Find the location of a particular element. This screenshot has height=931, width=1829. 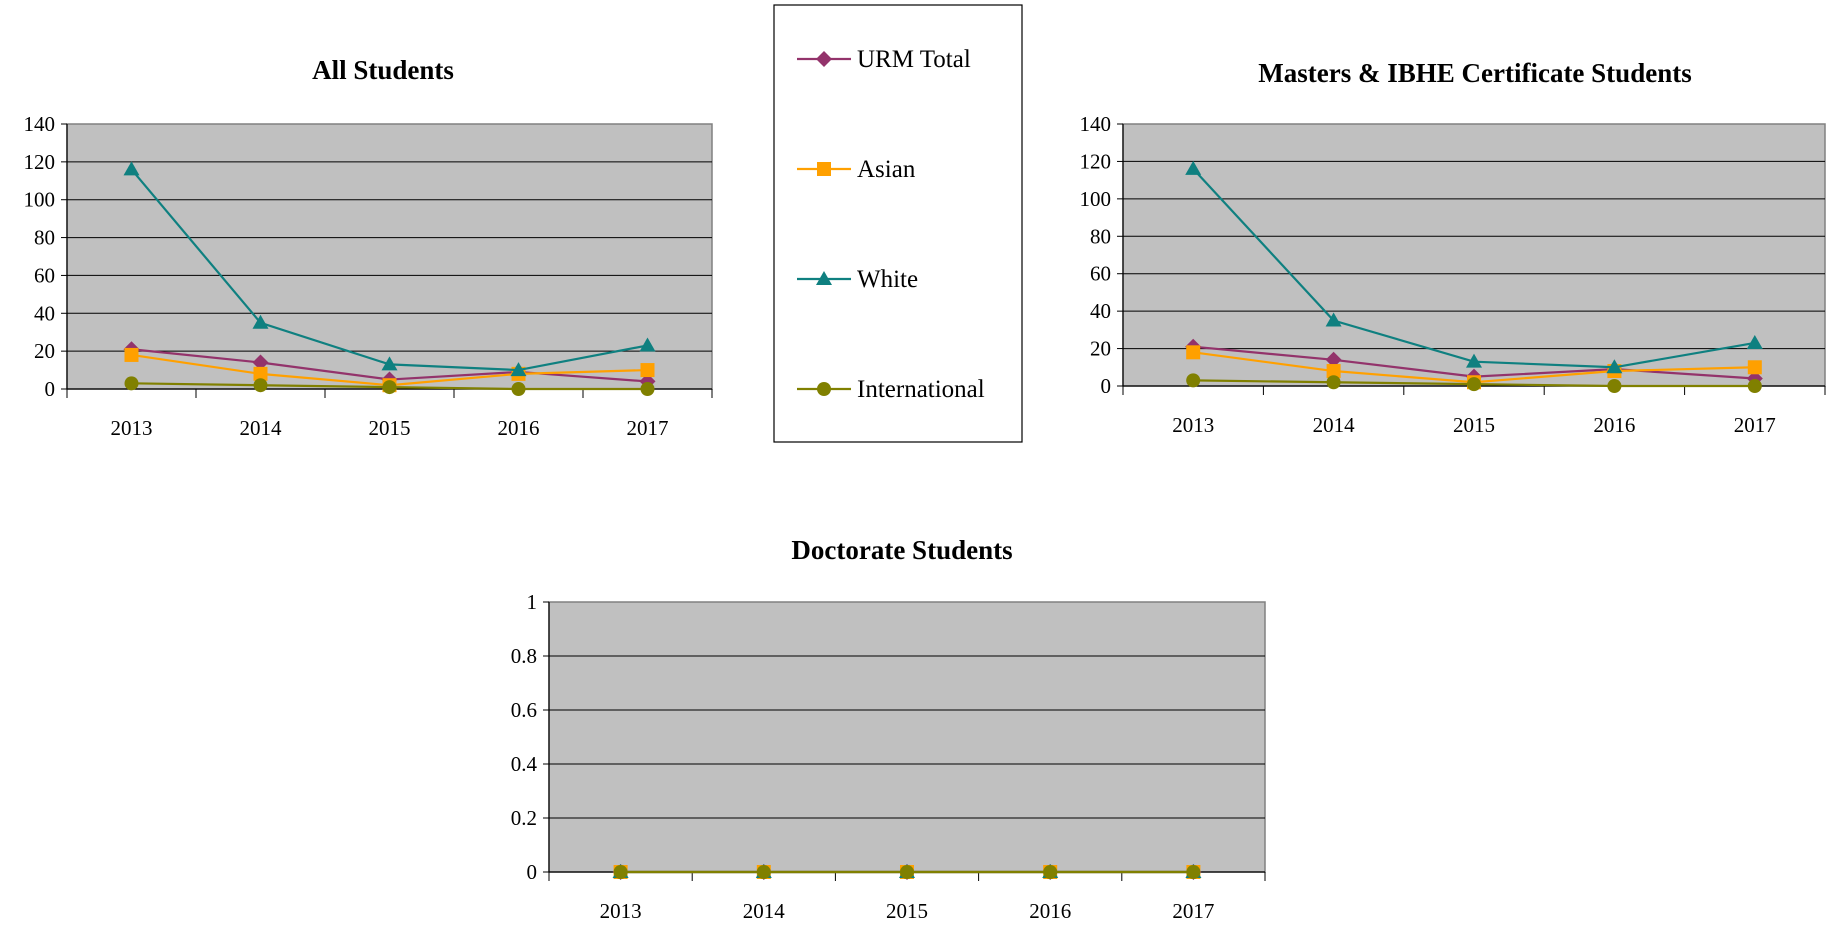

legend-marker-white is located at coordinates (824, 278).